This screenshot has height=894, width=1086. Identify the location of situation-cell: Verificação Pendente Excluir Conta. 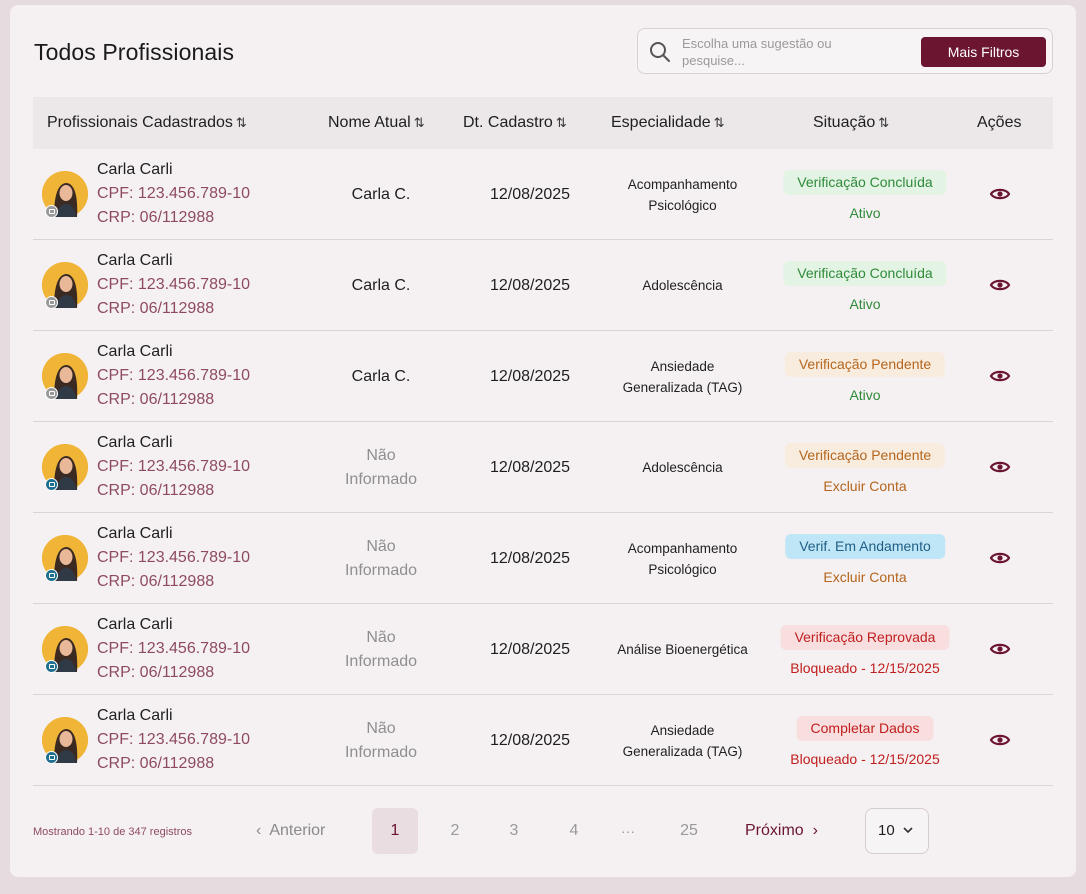
(865, 467).